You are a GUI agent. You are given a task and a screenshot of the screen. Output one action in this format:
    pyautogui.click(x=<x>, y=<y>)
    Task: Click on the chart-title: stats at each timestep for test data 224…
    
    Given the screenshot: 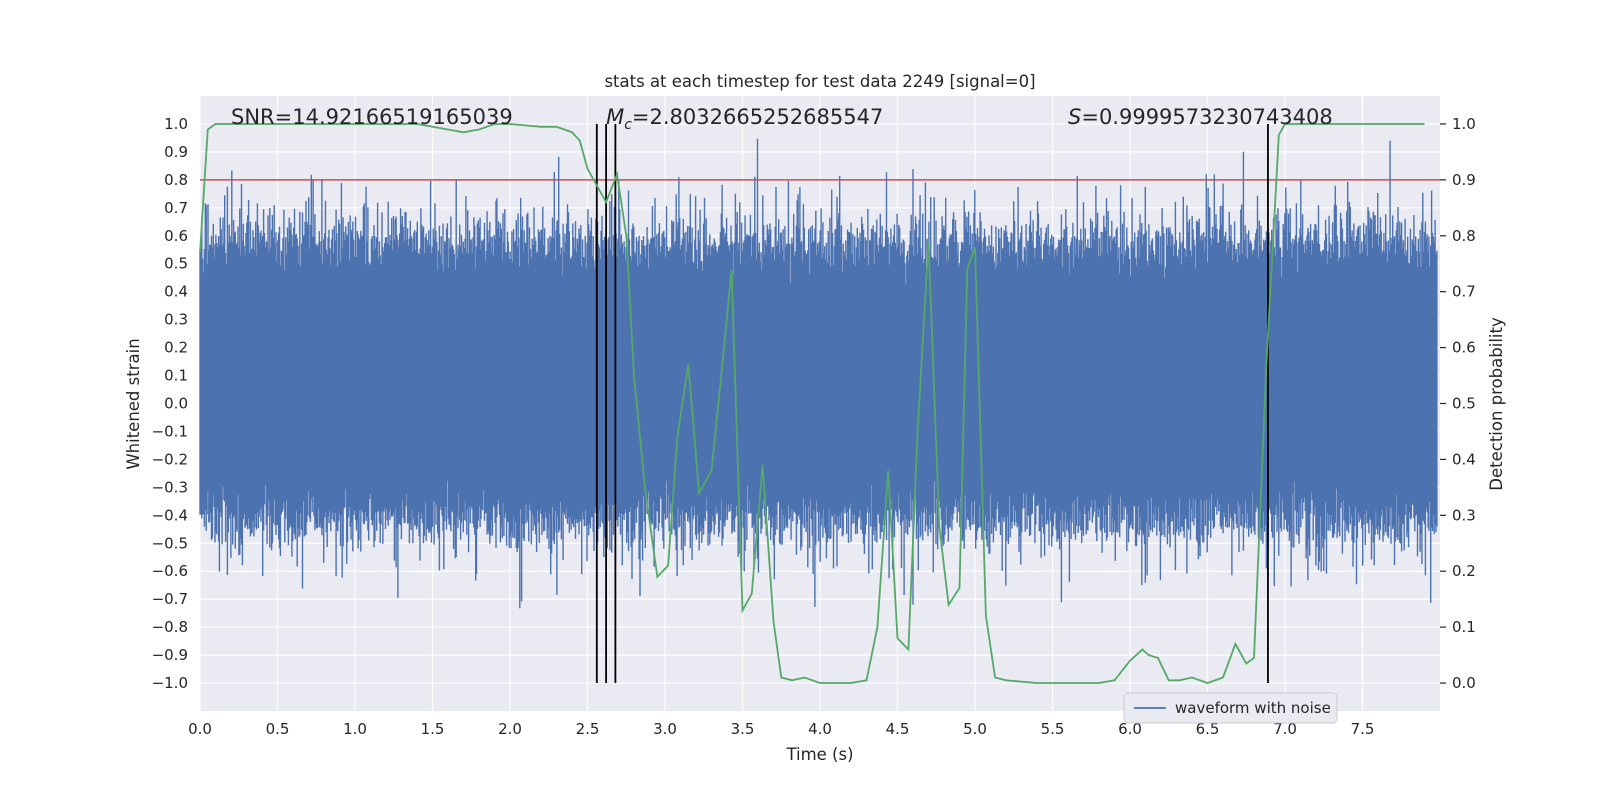 What is the action you would take?
    pyautogui.click(x=819, y=81)
    